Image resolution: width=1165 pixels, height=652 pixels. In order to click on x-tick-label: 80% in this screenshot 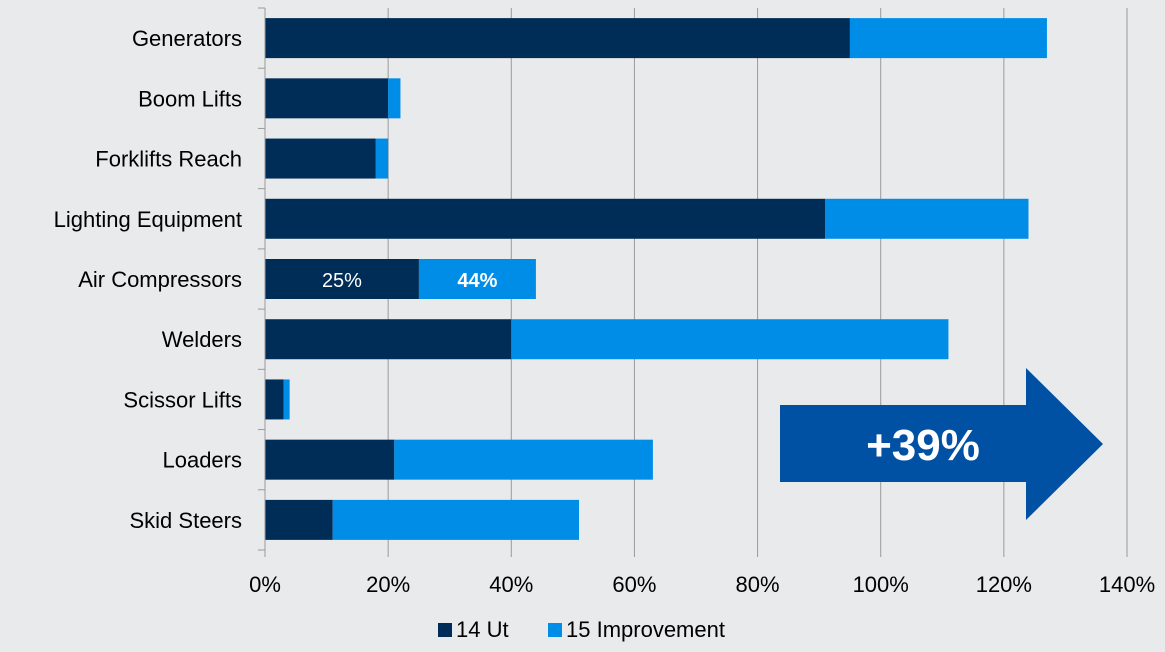, I will do `click(758, 584)`.